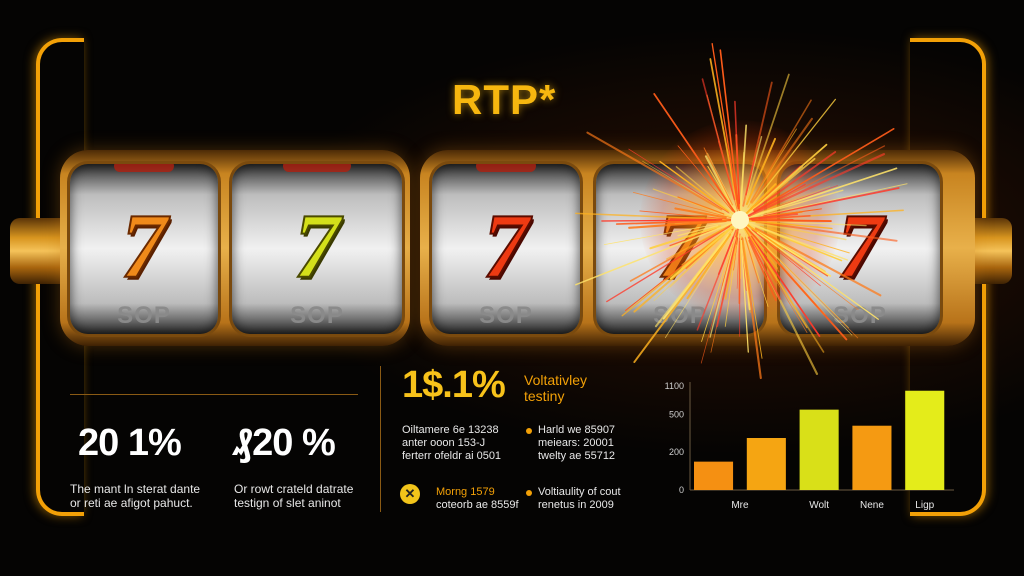 Image resolution: width=1024 pixels, height=576 pixels. I want to click on x-tick-label: Nene, so click(872, 505).